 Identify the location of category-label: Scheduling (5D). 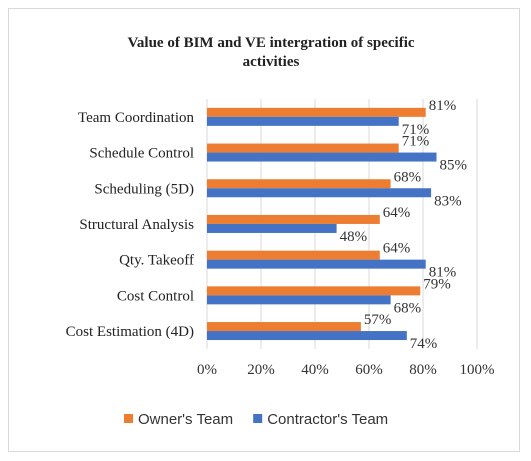
(144, 189).